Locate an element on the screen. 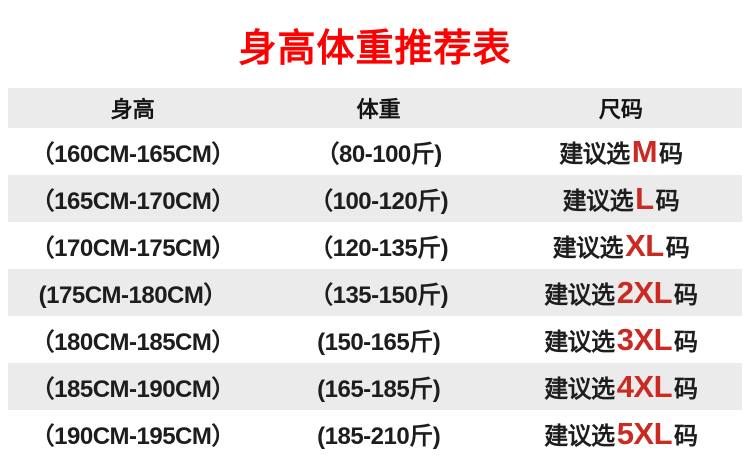  weight-cell: (150-165斤) is located at coordinates (379, 342).